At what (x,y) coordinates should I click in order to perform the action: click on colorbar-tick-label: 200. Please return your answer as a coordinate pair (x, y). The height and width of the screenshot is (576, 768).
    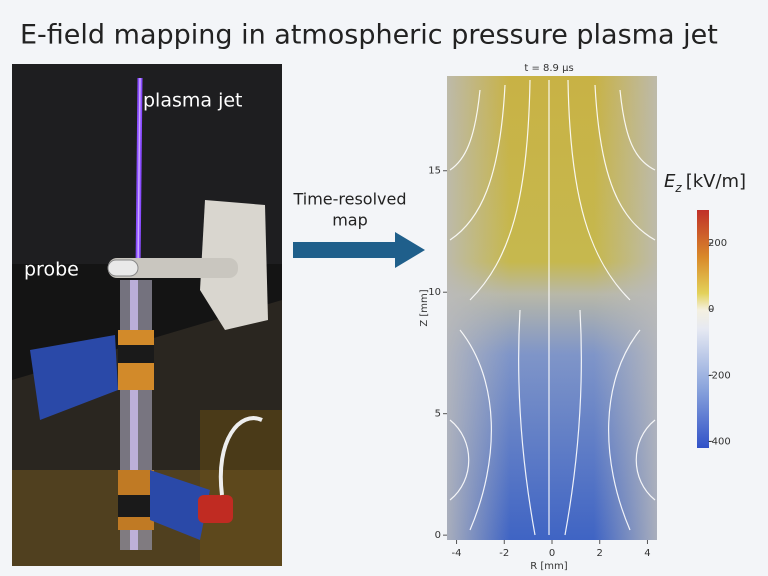
    Looking at the image, I should click on (717, 243).